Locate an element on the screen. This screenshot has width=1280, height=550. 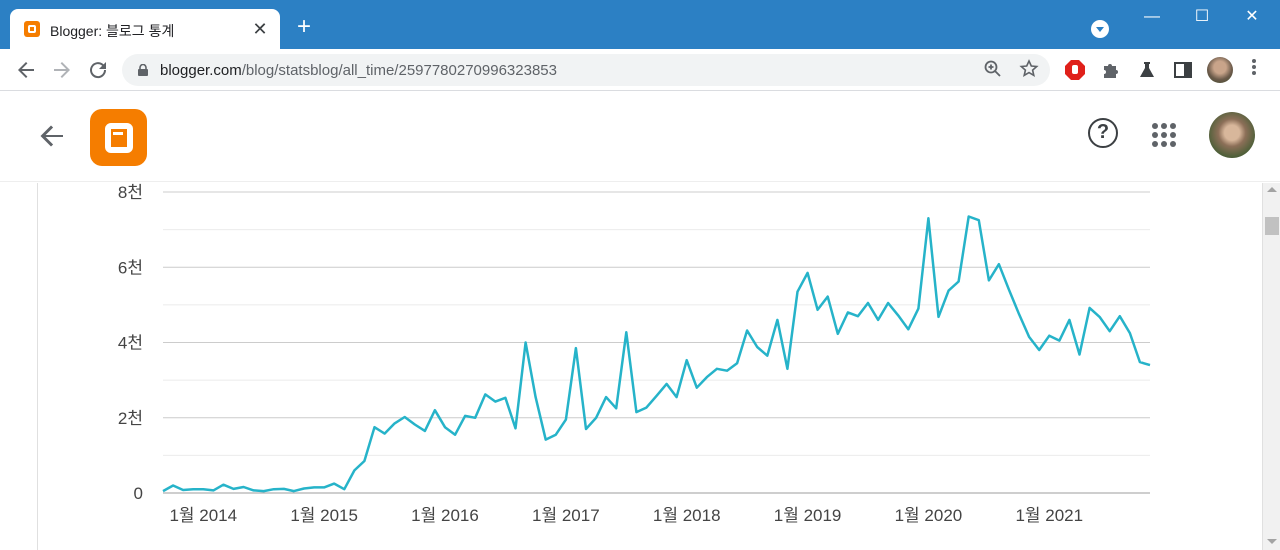
y-tick-label: 0 is located at coordinates (138, 493).